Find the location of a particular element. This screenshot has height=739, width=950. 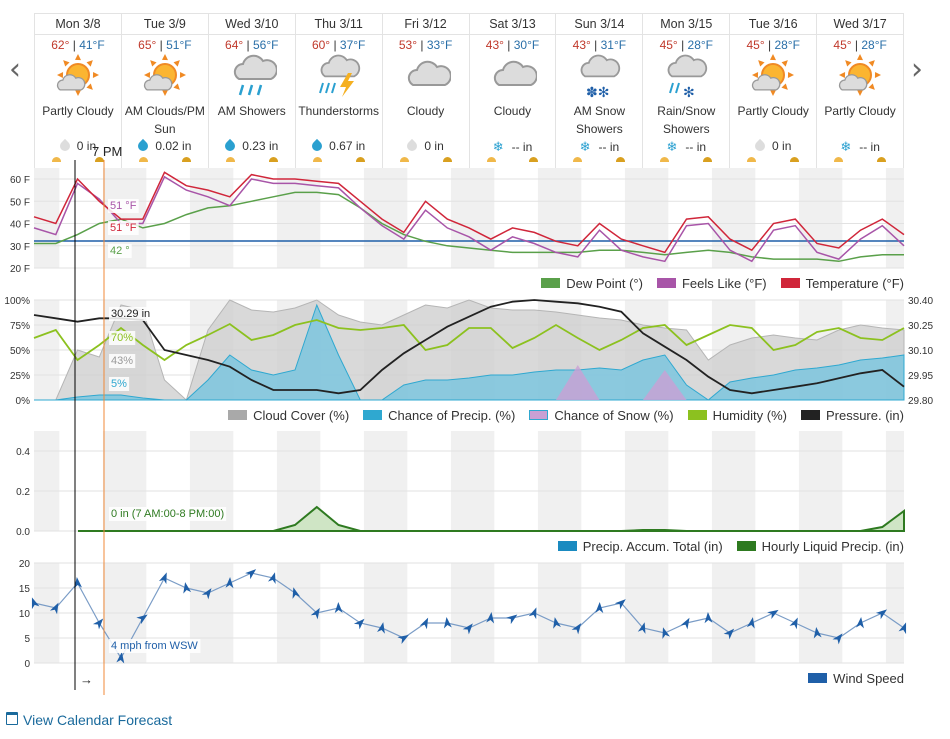

feels-like-label-text: 51 °F is located at coordinates (123, 206).